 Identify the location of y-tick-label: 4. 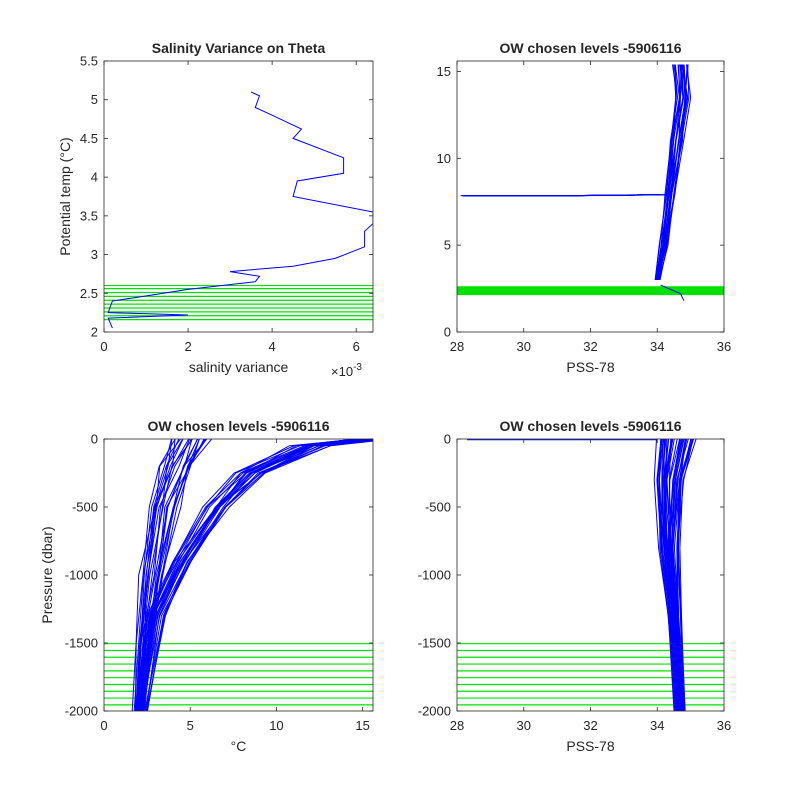
(94, 177).